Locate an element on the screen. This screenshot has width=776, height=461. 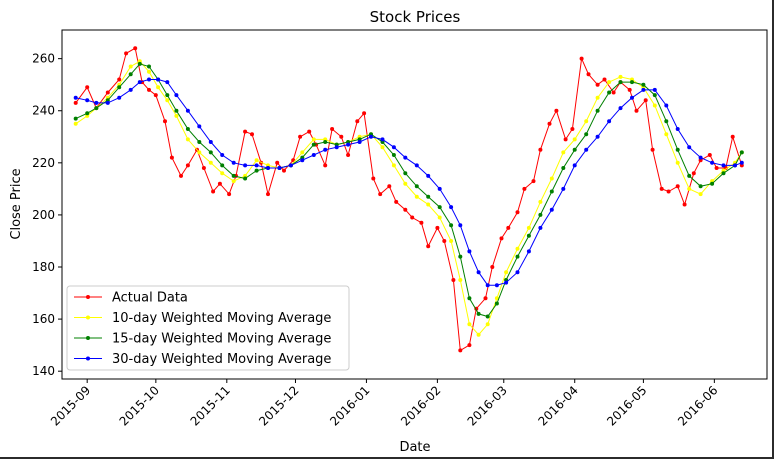
x-tick-label: 2016-03 is located at coordinates (487, 405).